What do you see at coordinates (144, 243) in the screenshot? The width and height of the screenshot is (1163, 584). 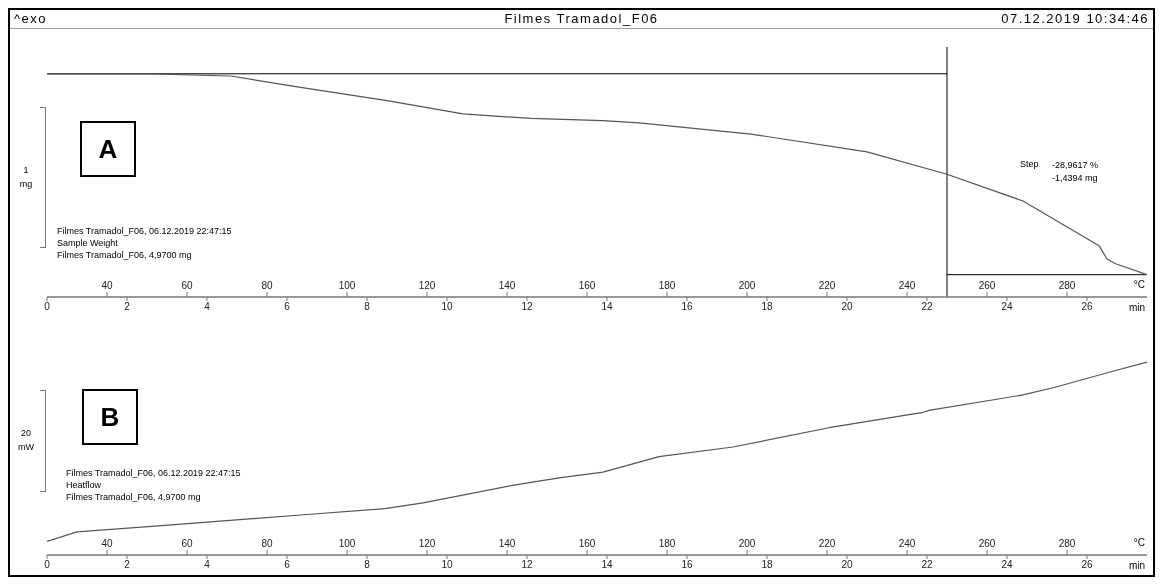 I see `annotation: Filmes Tramadol_F06, 06.12.2019 22:47:15 Sample Weight Filmes Tramadol_F06, 4,9700 mg` at bounding box center [144, 243].